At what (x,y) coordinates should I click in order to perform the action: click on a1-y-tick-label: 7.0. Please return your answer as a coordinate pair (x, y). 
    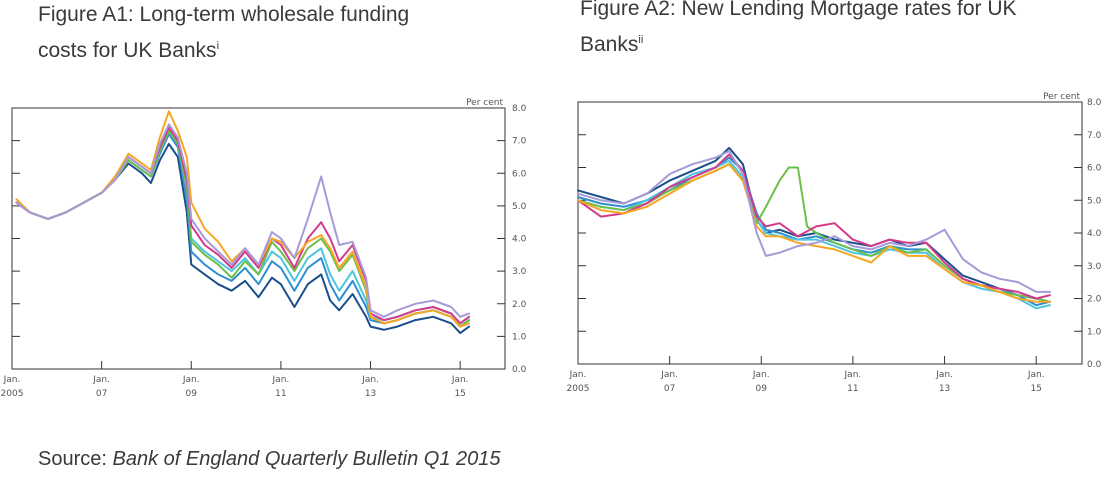
    Looking at the image, I should click on (519, 142).